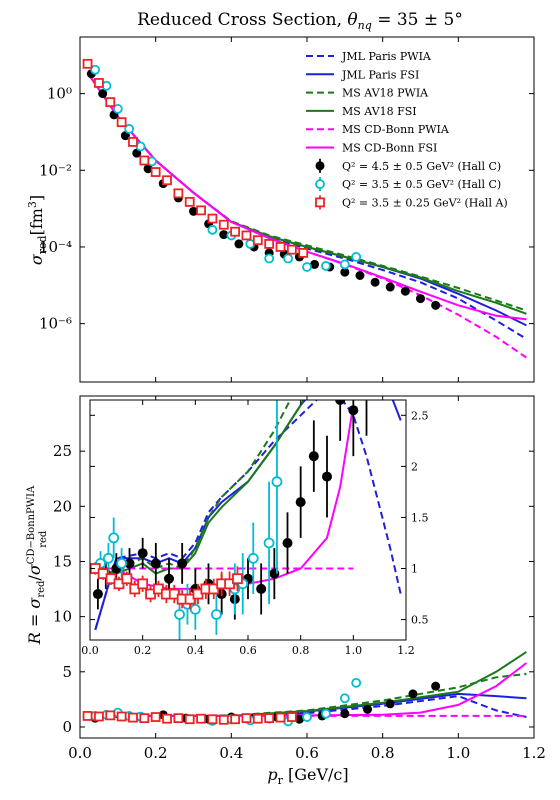 This screenshot has width=560, height=800. What do you see at coordinates (37, 230) in the screenshot?
I see `top-y-axis-label: σred[fm3]` at bounding box center [37, 230].